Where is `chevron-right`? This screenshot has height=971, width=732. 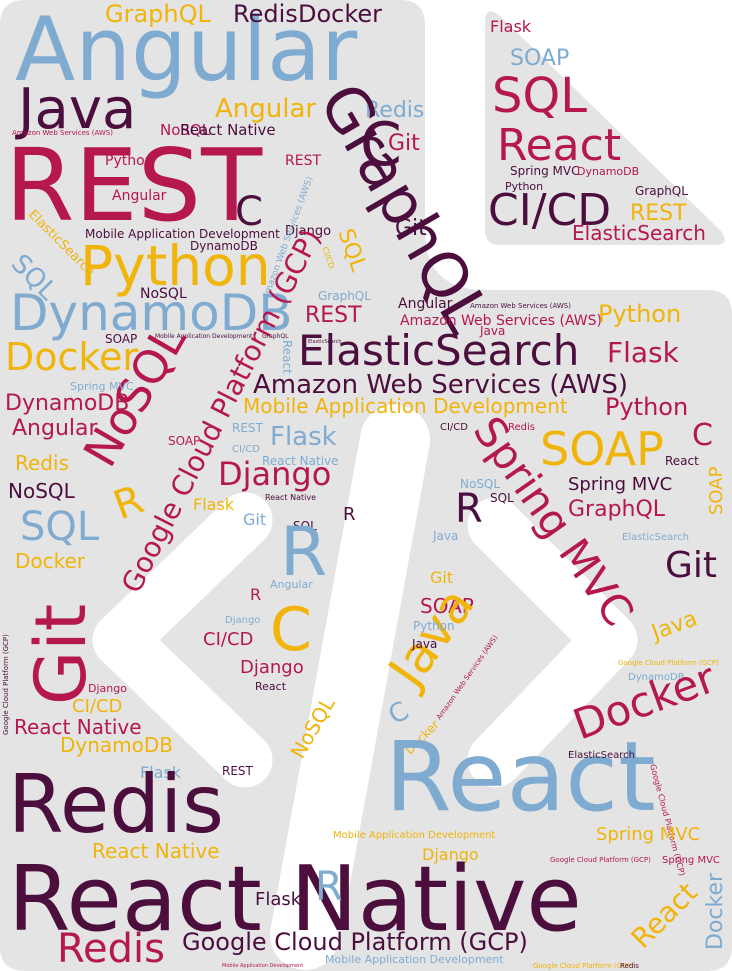 chevron-right is located at coordinates (552, 642).